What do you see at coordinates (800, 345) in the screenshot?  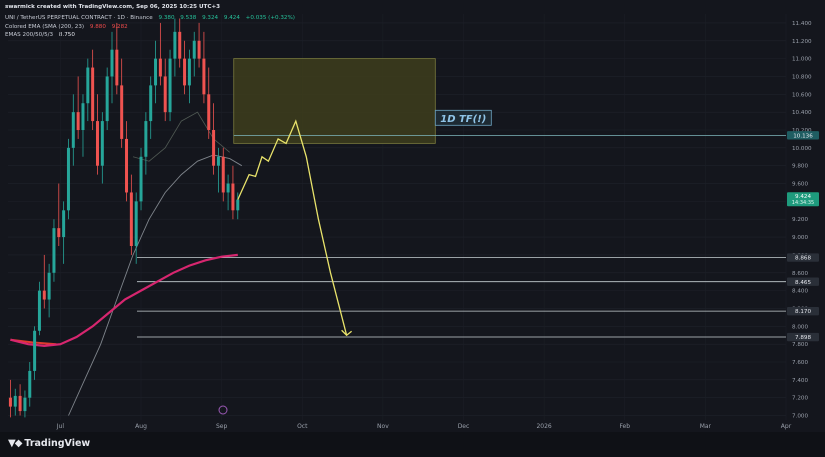 I see `y-tick-label: 7.800` at bounding box center [800, 345].